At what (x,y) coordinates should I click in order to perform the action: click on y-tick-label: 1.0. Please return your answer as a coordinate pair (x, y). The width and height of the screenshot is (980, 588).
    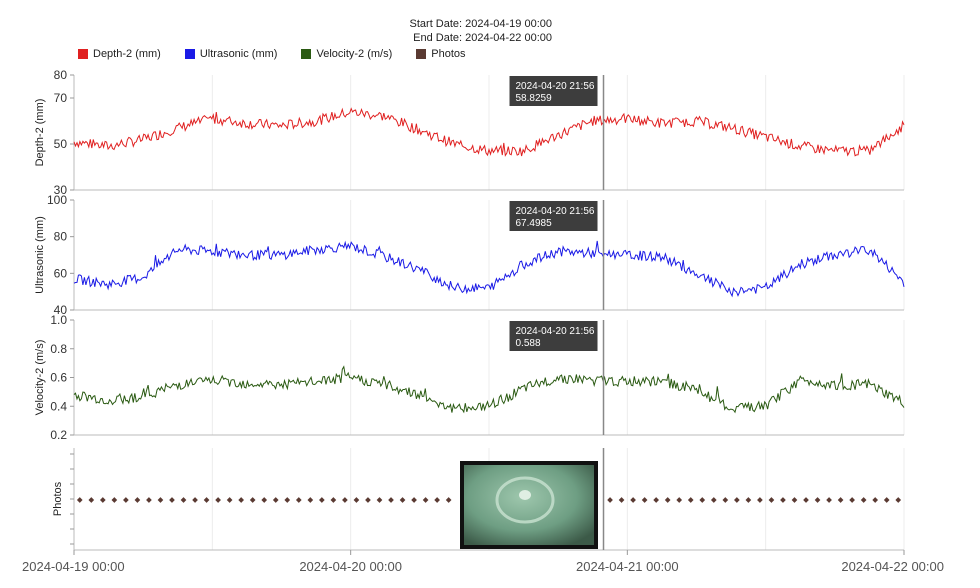
    Looking at the image, I should click on (58, 320).